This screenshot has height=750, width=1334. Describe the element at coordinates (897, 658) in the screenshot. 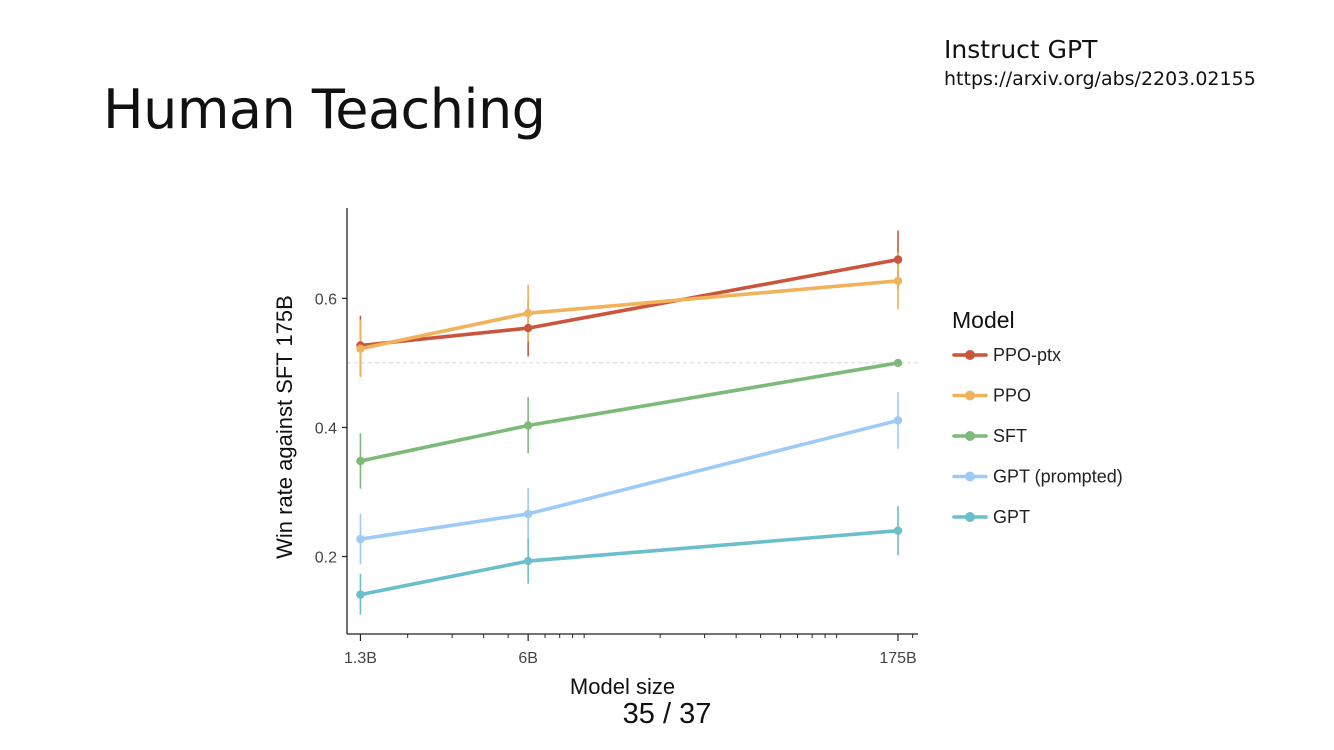

I see `x-tick-label: 175B` at that location.